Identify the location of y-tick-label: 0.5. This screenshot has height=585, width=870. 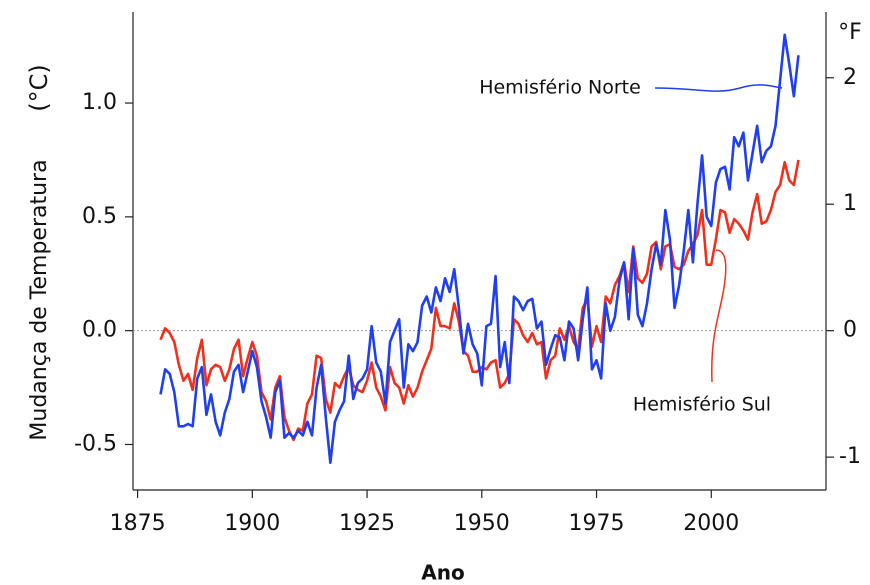
(99, 216).